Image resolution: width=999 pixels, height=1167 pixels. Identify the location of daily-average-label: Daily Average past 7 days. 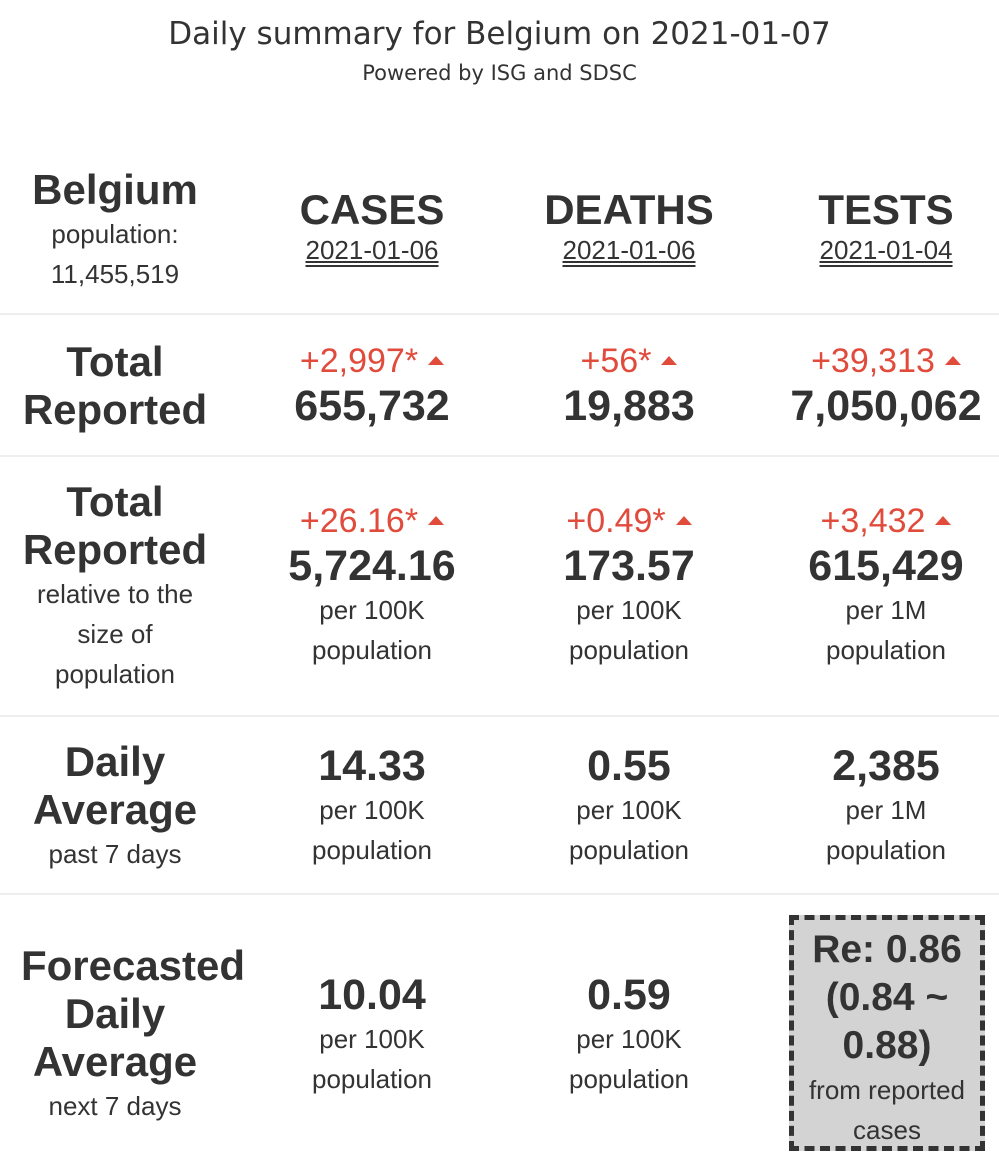
(115, 806).